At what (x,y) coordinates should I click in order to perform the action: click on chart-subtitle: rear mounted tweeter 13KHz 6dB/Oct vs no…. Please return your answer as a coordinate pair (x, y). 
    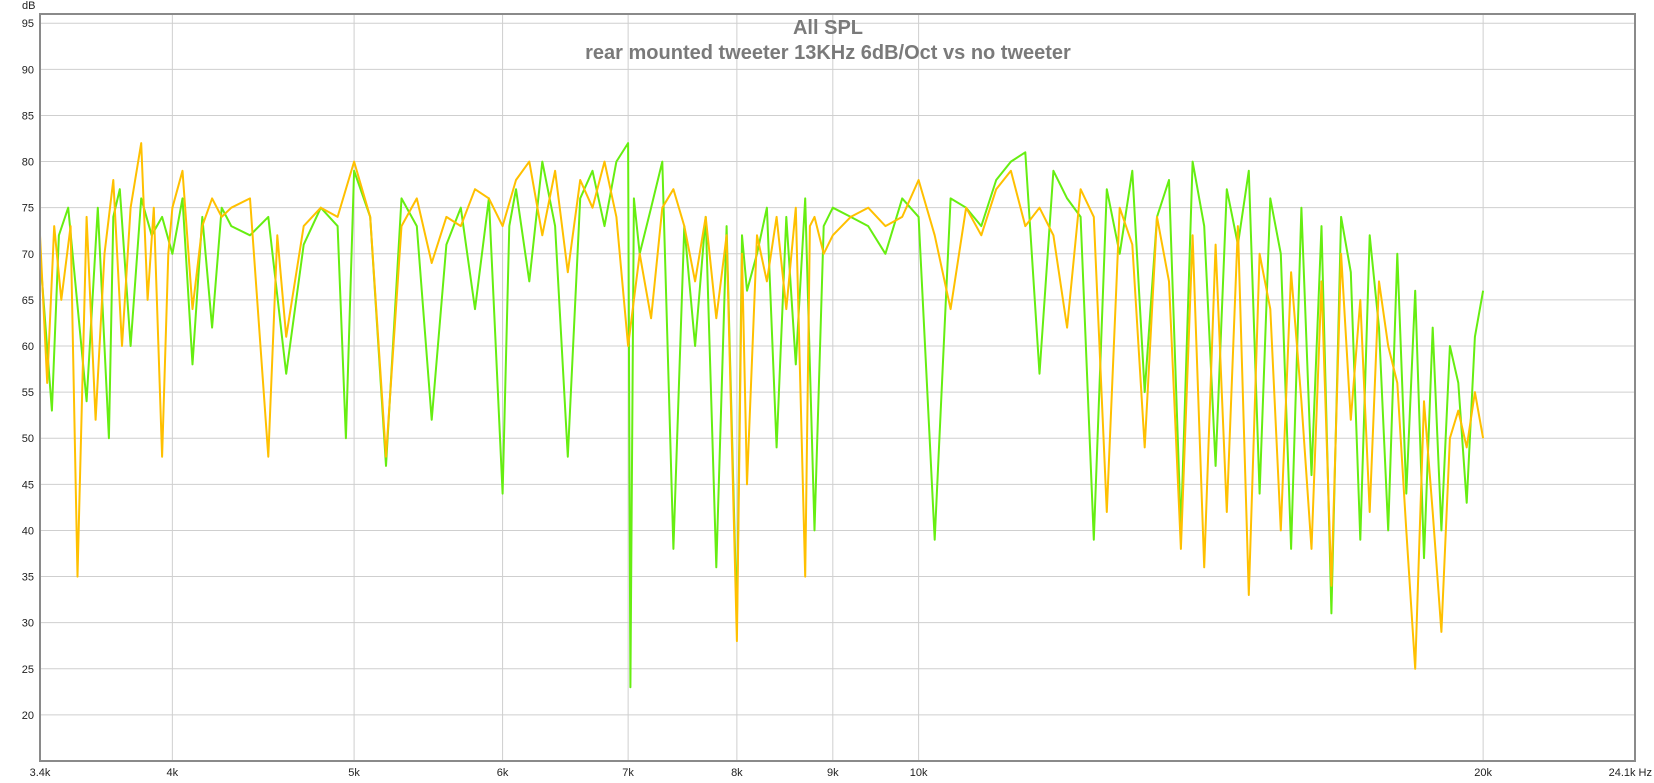
    Looking at the image, I should click on (828, 53).